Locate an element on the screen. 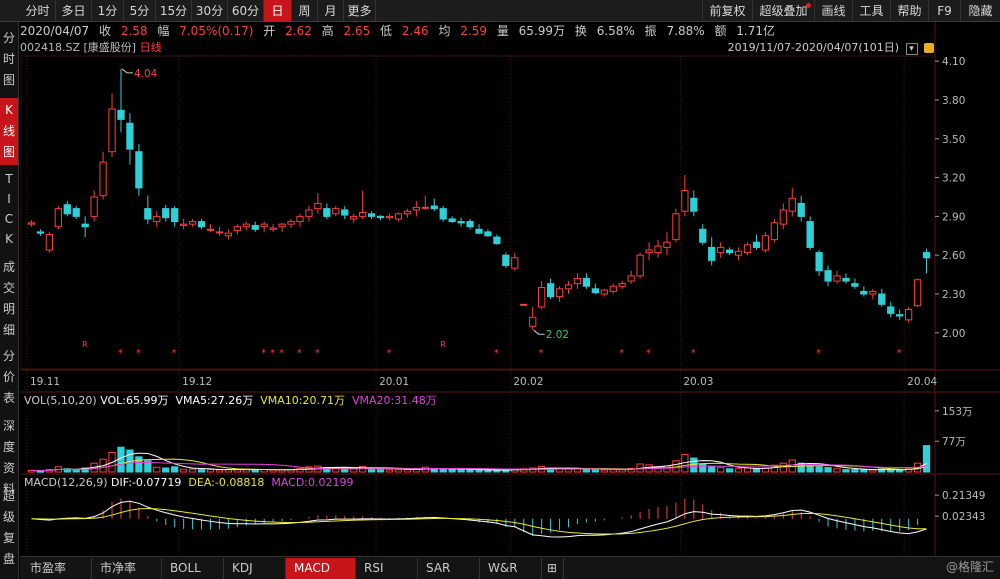 The image size is (1000, 579). period-tab-6: 60分 is located at coordinates (246, 11).